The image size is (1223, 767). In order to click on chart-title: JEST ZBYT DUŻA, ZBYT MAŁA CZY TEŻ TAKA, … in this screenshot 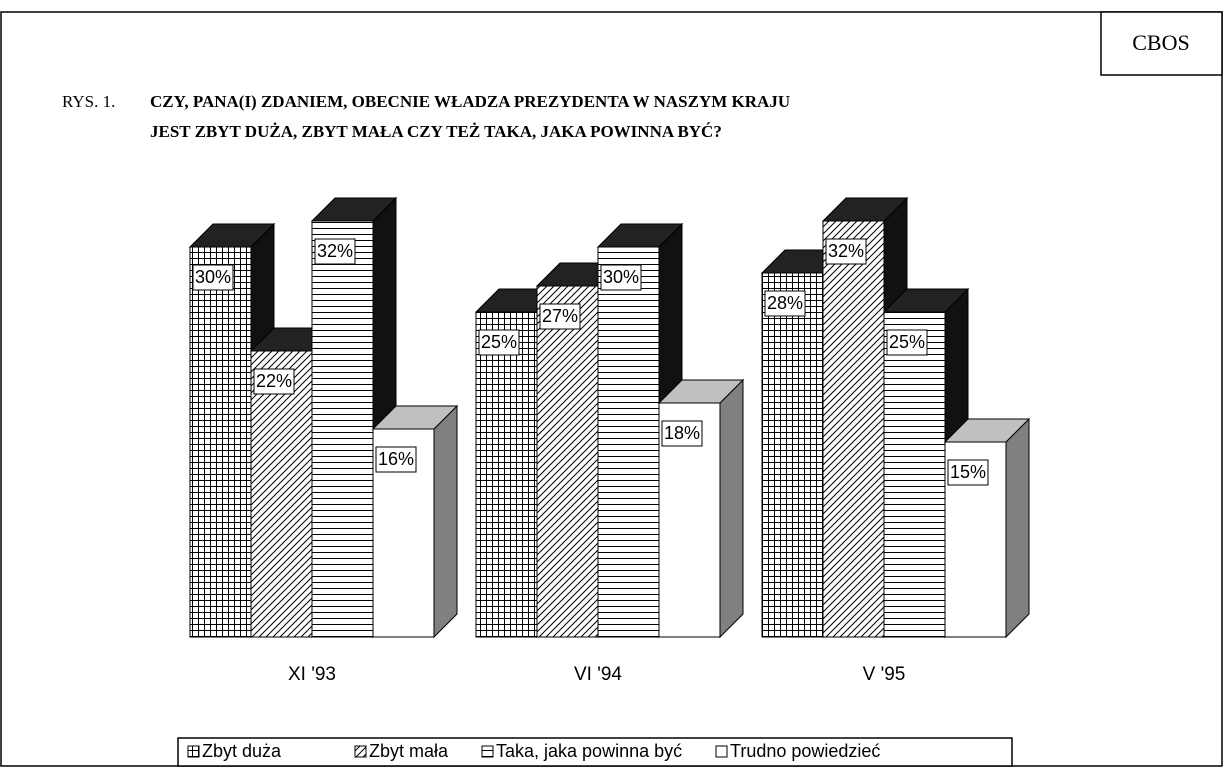, I will do `click(436, 131)`.